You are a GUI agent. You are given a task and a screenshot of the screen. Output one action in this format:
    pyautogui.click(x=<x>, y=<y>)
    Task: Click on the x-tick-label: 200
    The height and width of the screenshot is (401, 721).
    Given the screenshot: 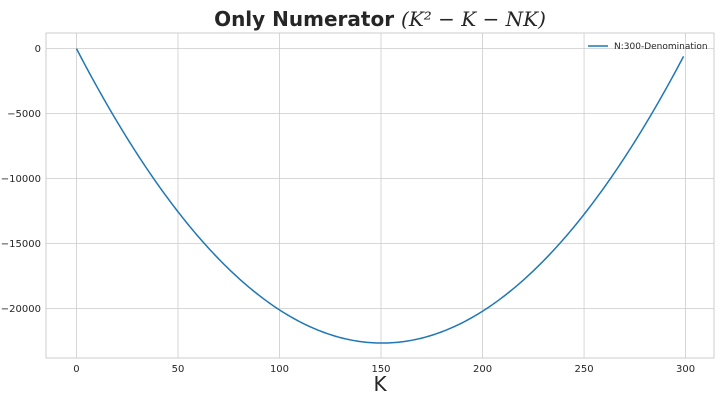 What is the action you would take?
    pyautogui.click(x=482, y=369)
    